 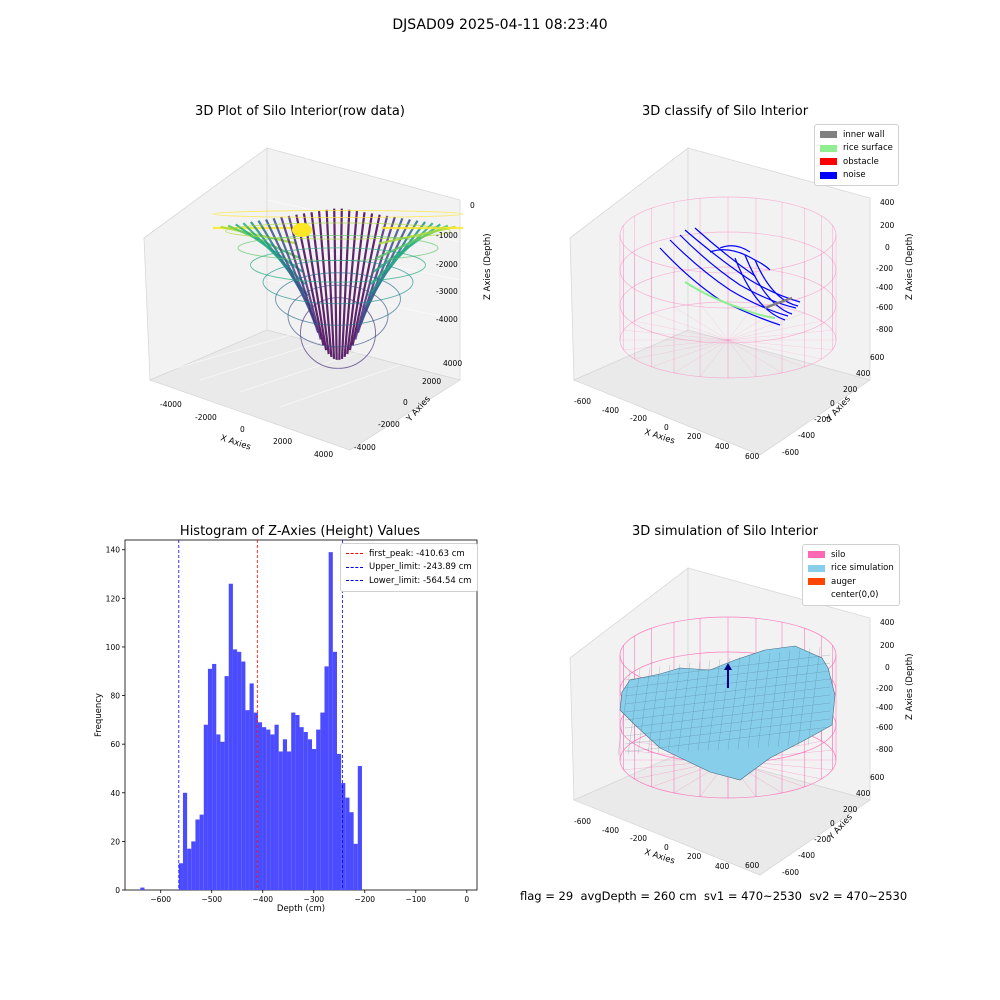 What do you see at coordinates (884, 688) in the screenshot?
I see `p4-ztick-3: -200` at bounding box center [884, 688].